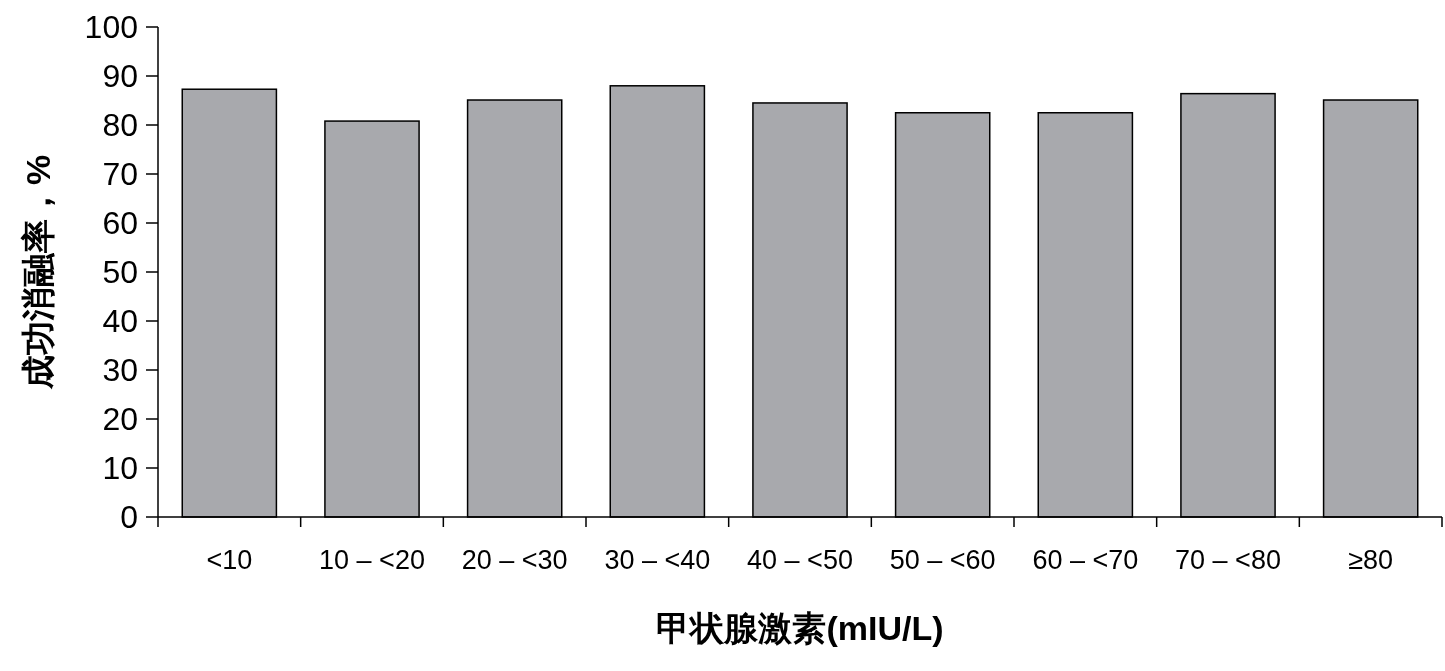 This screenshot has width=1445, height=671. What do you see at coordinates (120, 321) in the screenshot?
I see `y-tick-label: 40` at bounding box center [120, 321].